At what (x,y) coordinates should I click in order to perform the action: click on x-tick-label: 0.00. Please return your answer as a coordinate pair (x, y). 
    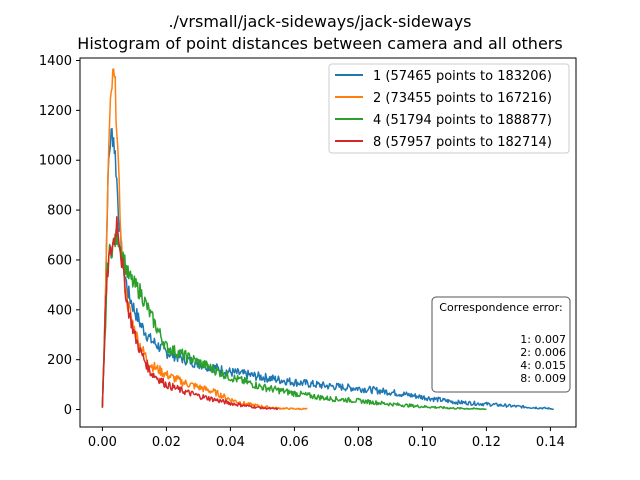
    Looking at the image, I should click on (102, 442).